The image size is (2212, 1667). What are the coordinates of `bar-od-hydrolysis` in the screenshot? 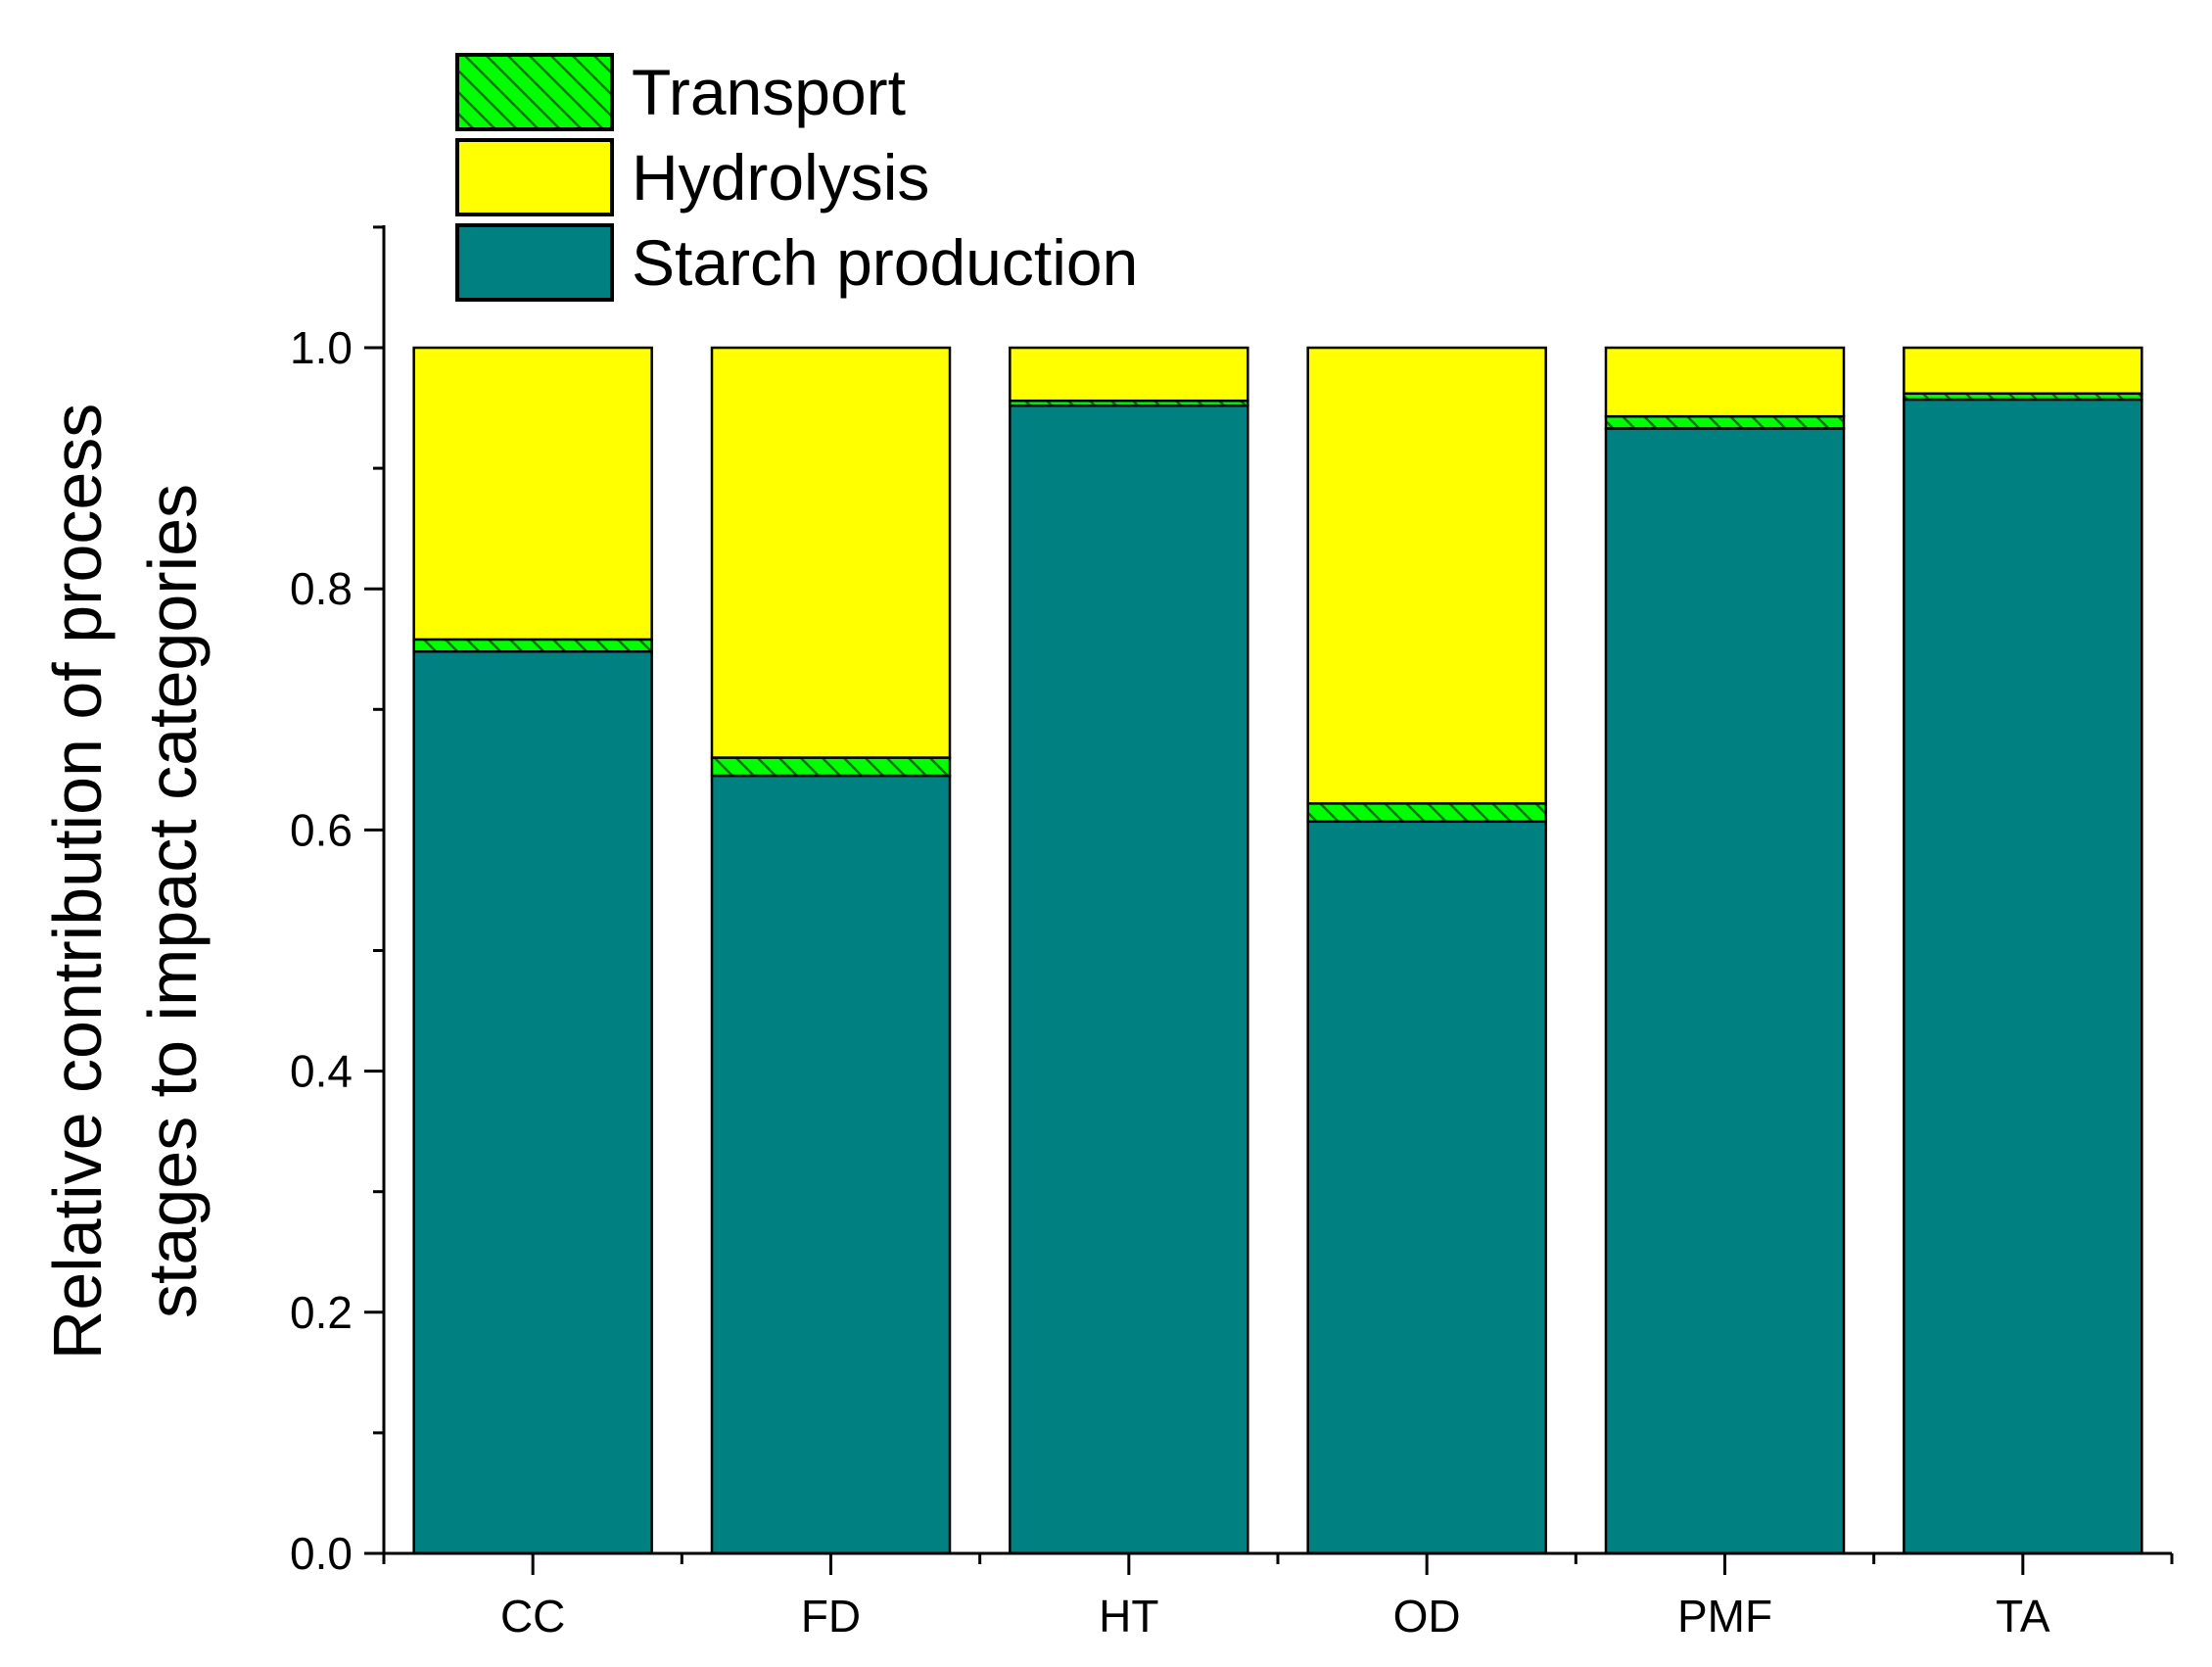 It's located at (1426, 575).